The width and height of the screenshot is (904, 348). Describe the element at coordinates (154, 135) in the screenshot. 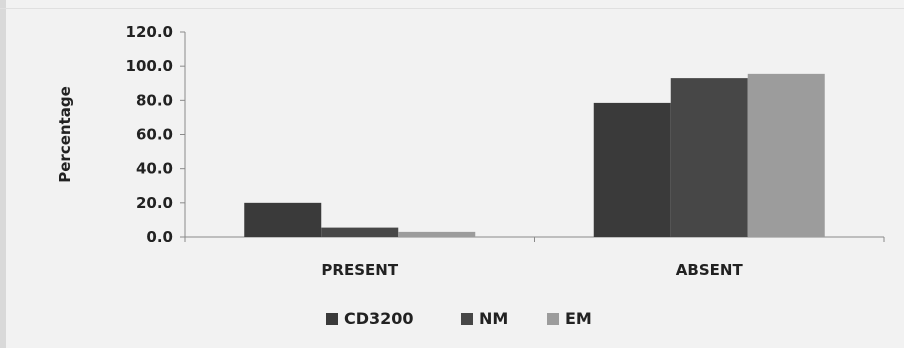

I see `y-tick-label: 60.0` at that location.